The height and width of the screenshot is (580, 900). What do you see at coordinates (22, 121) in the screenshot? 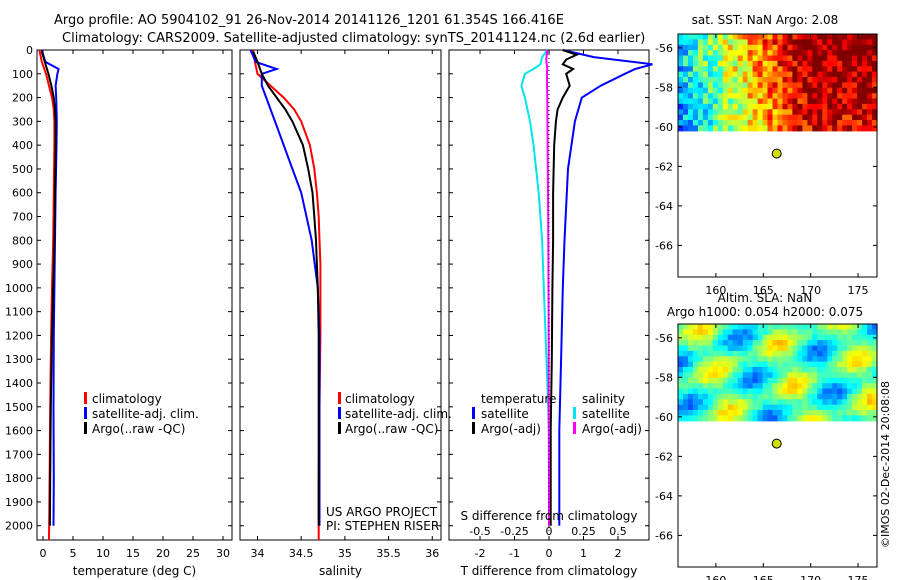
I see `y-tick-label: 300` at bounding box center [22, 121].